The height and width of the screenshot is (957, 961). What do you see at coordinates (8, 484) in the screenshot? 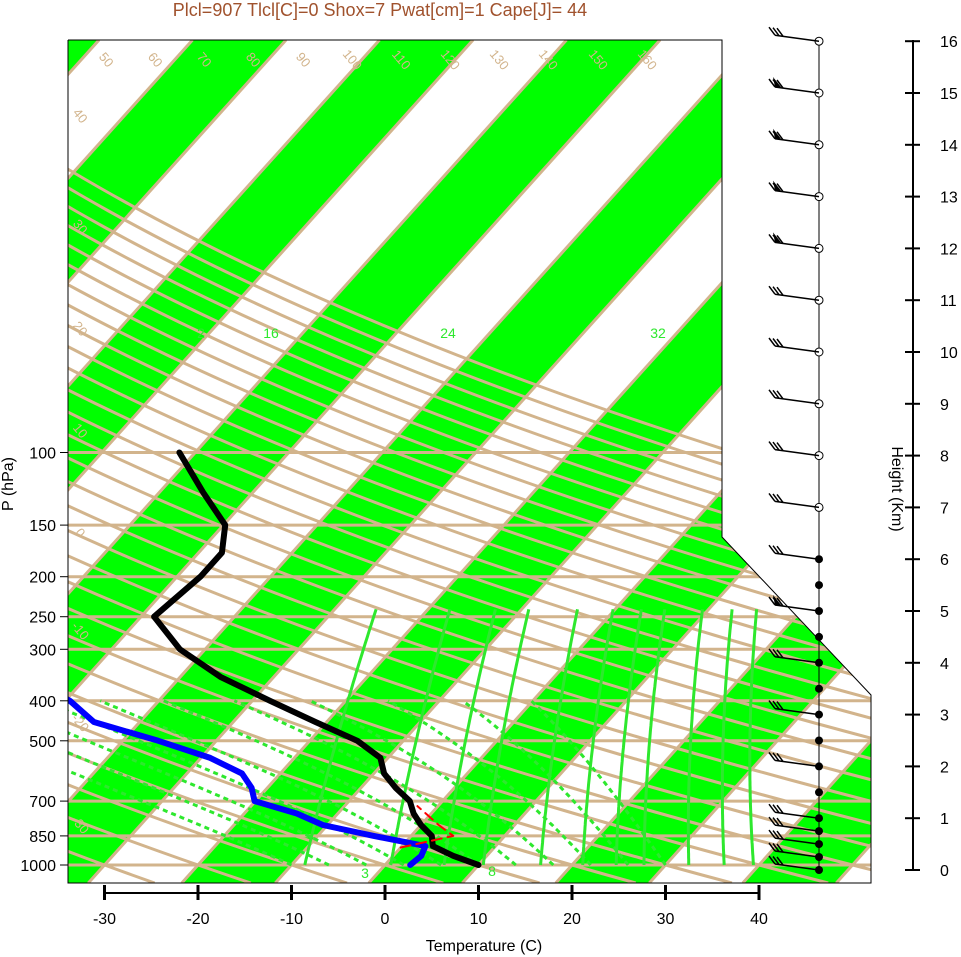
I see `y-axis-label: P (hPa)` at bounding box center [8, 484].